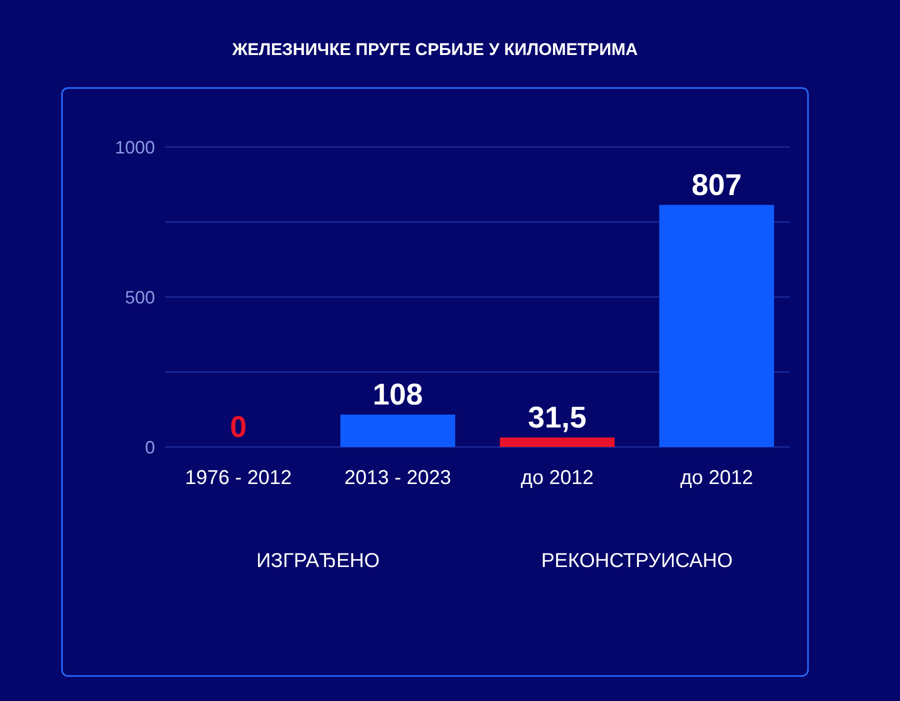  Describe the element at coordinates (557, 418) in the screenshot. I see `data-label: 31,5` at that location.